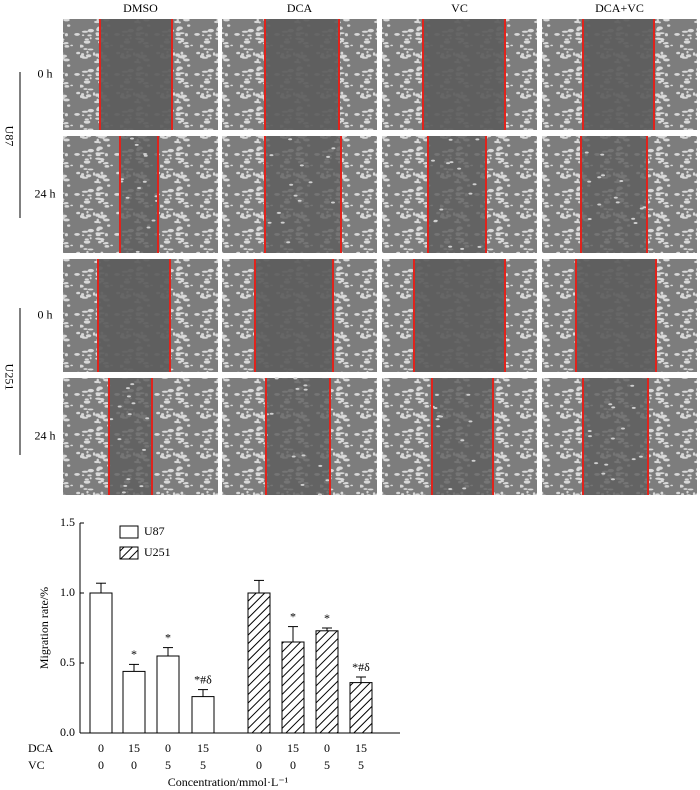  I want to click on column-label: DCA+VC, so click(619, 8).